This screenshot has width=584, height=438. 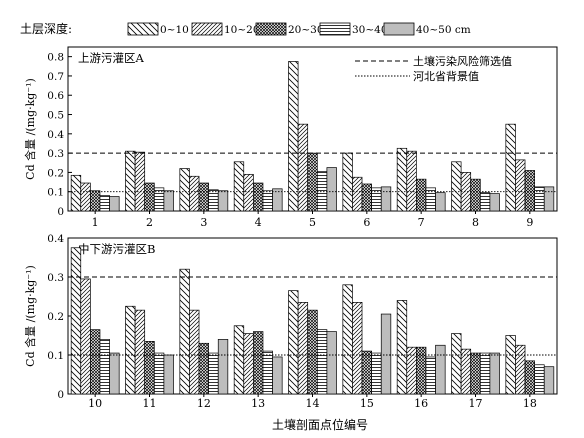 I want to click on x-tick-label: 12, so click(x=204, y=403).